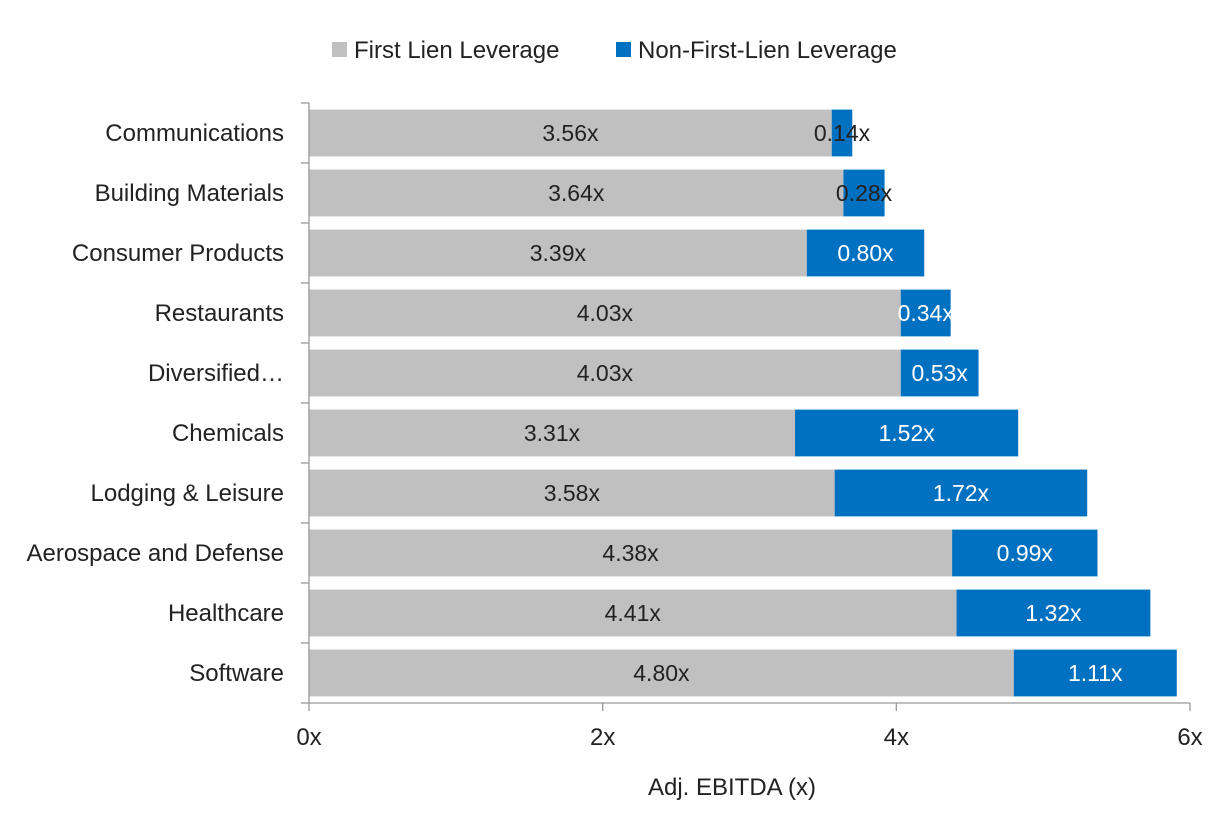 The height and width of the screenshot is (816, 1225). Describe the element at coordinates (236, 673) in the screenshot. I see `category-label-9: Software` at that location.